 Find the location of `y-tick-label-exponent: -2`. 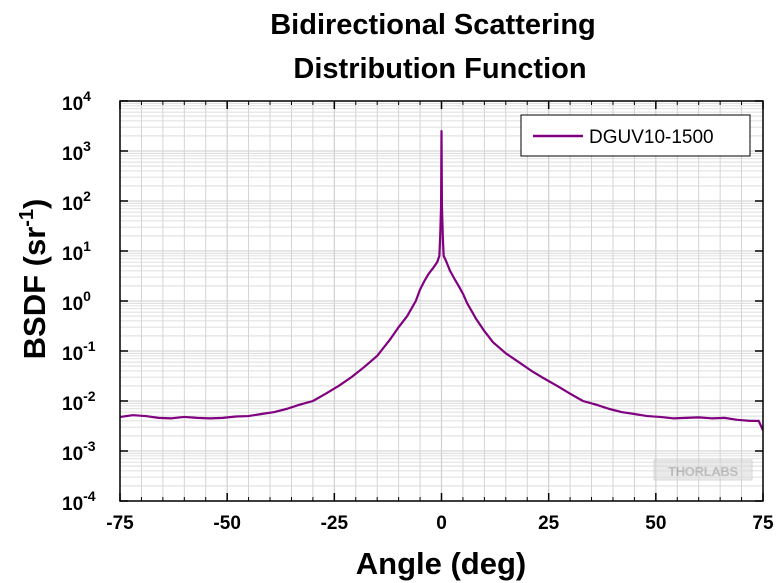

y-tick-label-exponent: -2 is located at coordinates (89, 396).